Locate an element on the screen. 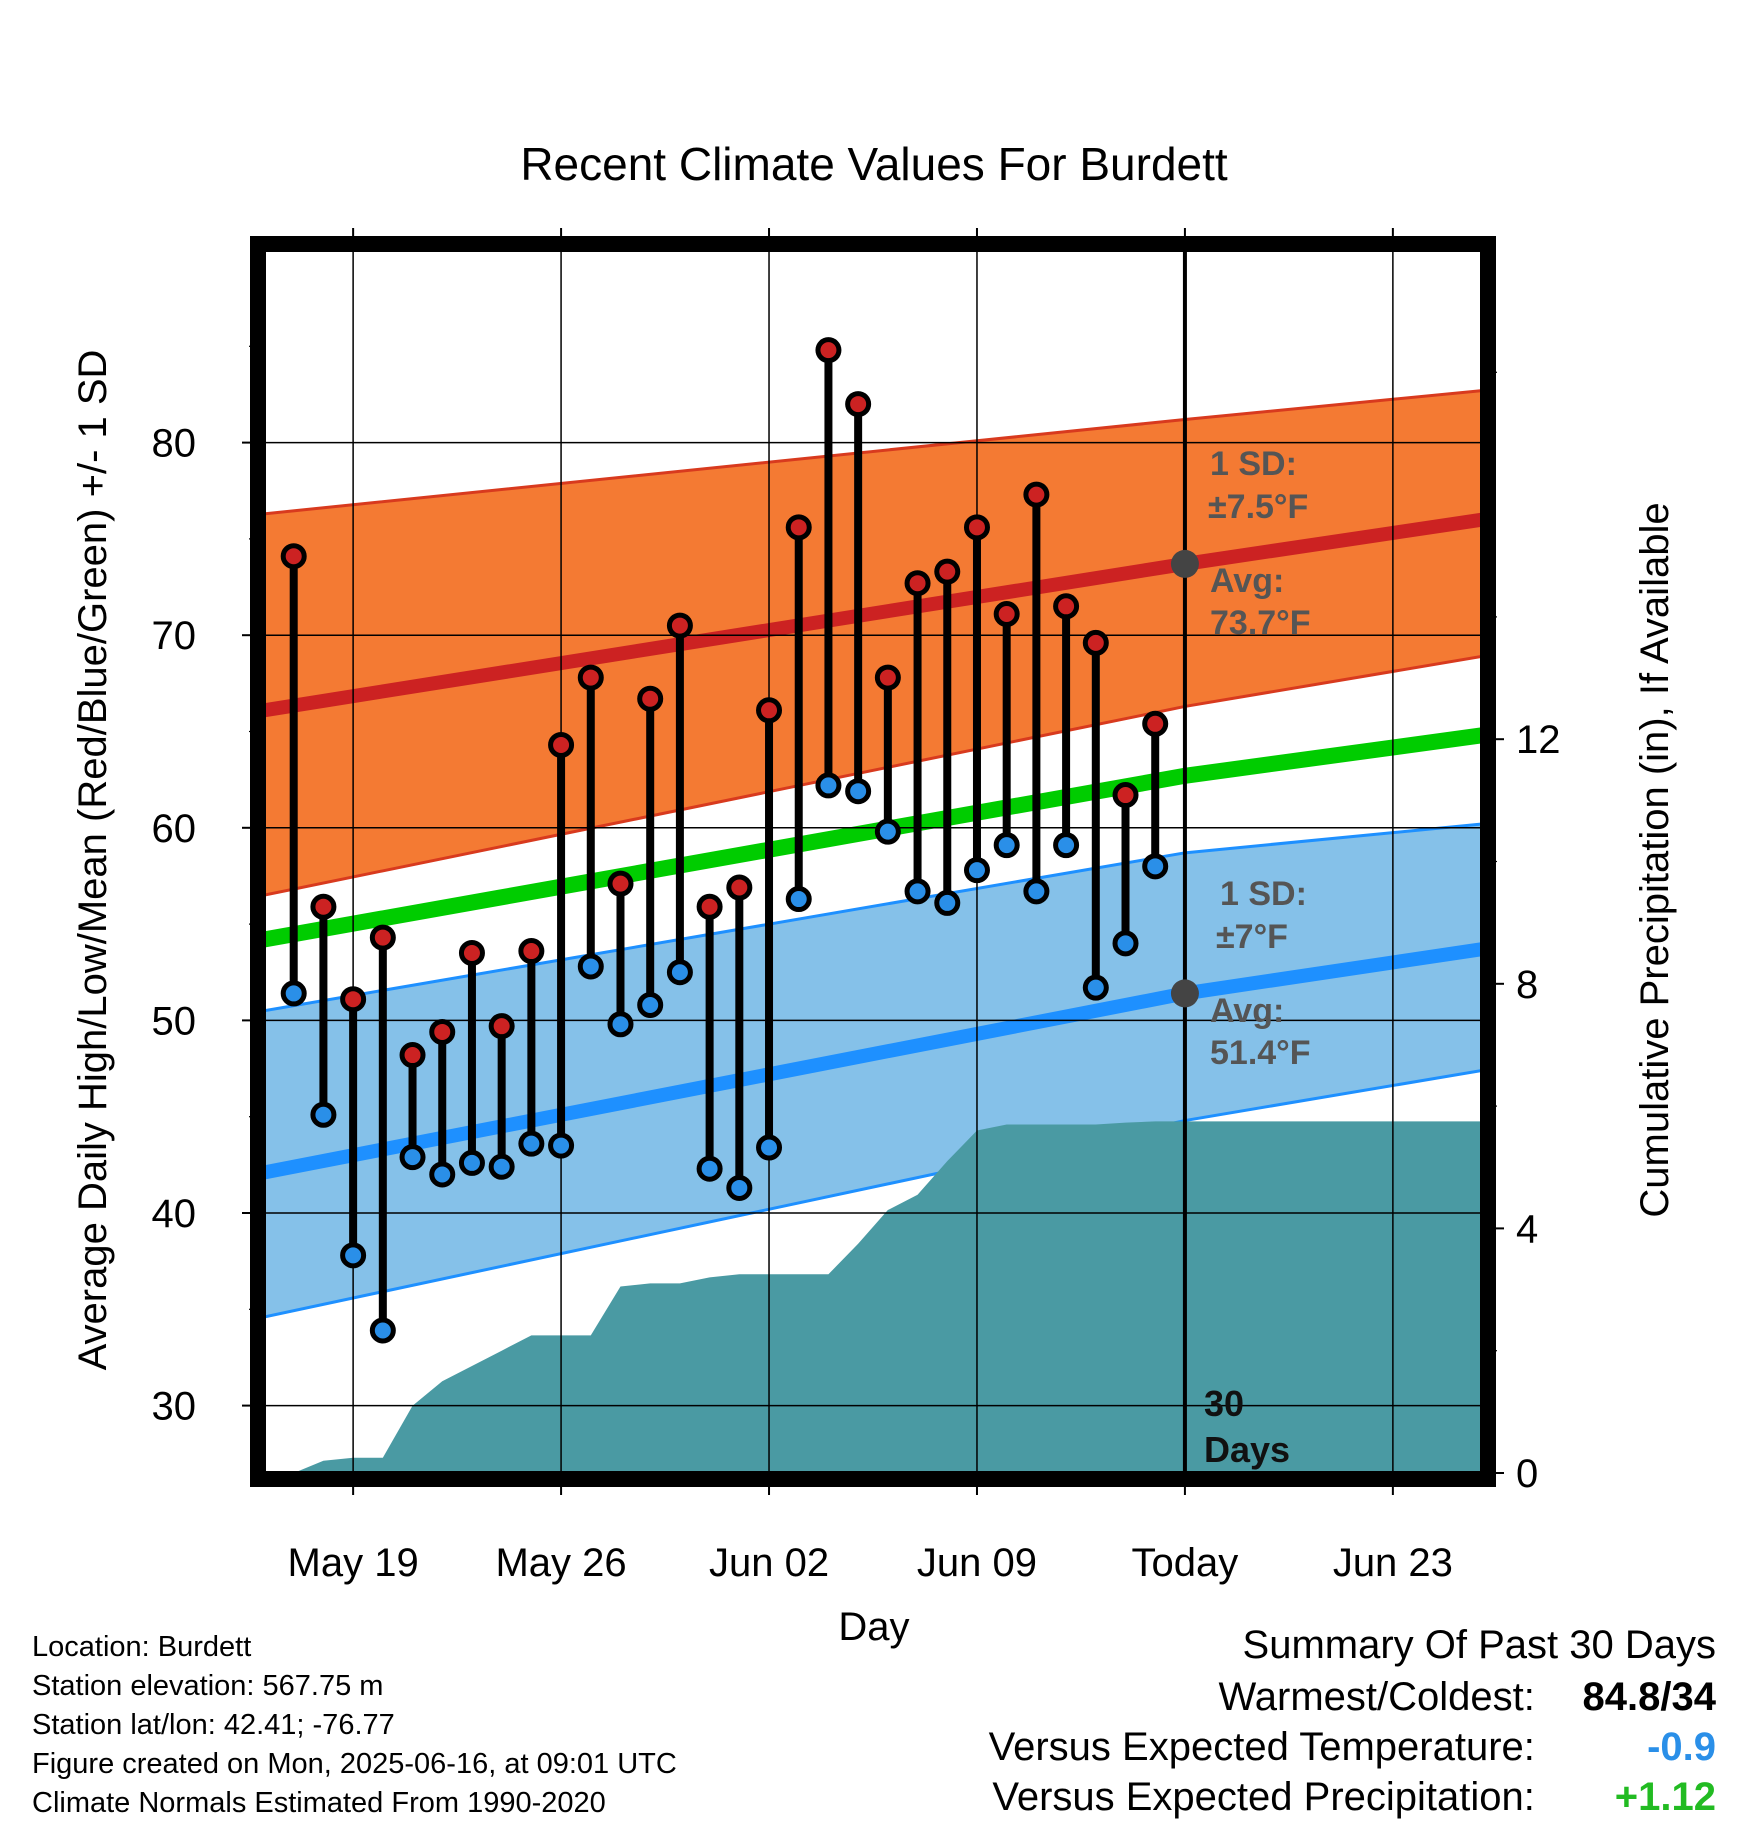 The height and width of the screenshot is (1828, 1748). period-number: 30 is located at coordinates (1224, 1403).